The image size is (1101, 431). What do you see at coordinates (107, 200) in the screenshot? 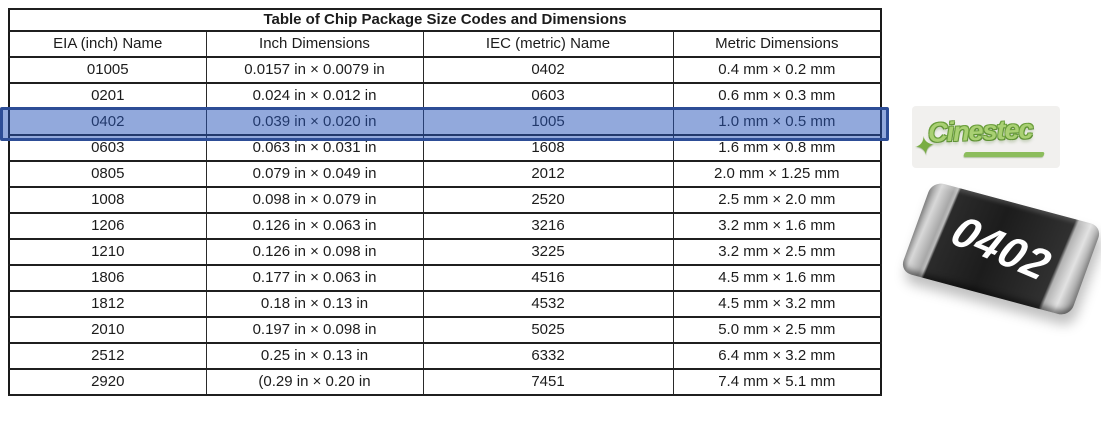
I see `table-cell: 1008` at bounding box center [107, 200].